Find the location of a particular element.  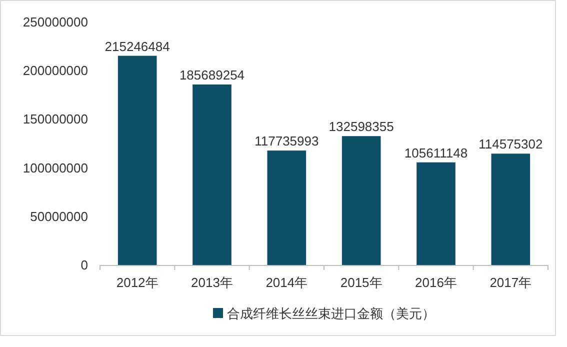

data-label: 114575302 is located at coordinates (510, 144).